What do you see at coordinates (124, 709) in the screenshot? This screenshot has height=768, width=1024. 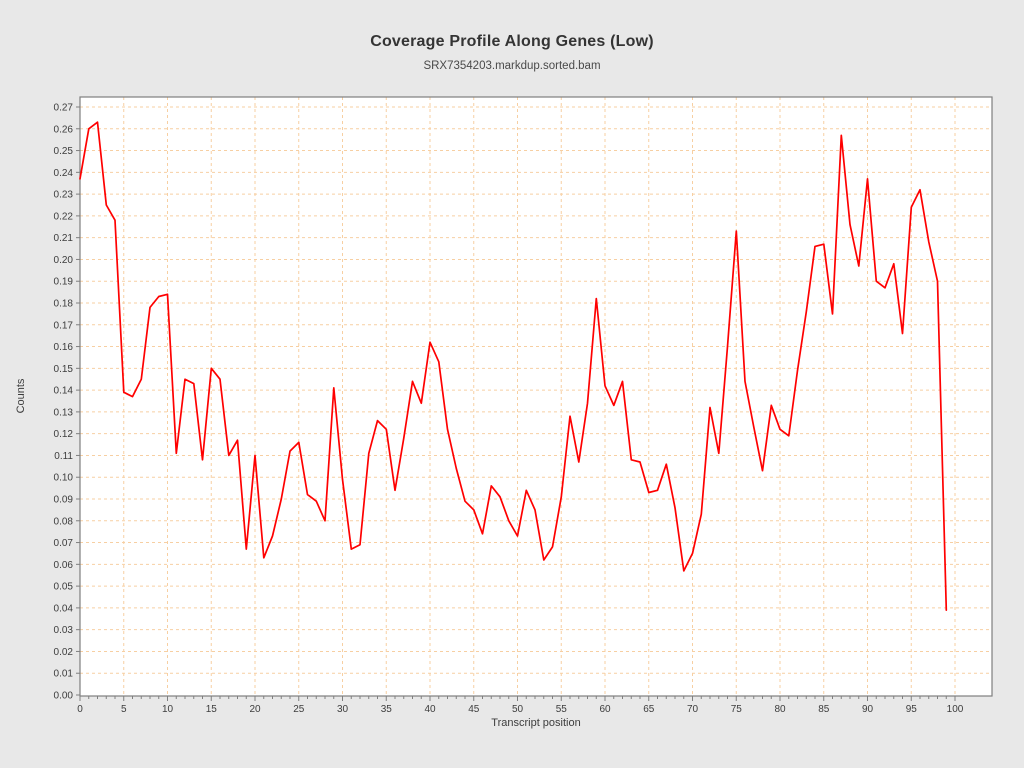 I see `x-tick-label: 5` at bounding box center [124, 709].